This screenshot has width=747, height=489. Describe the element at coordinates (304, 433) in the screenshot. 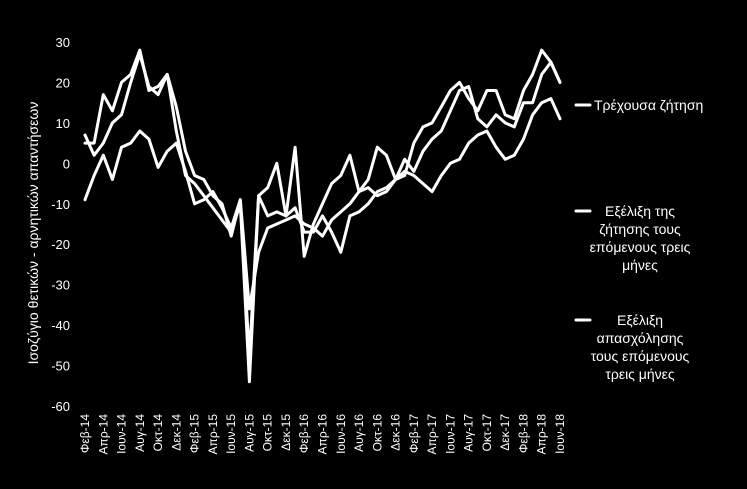

I see `x-tick-label: Φεβ-16` at that location.